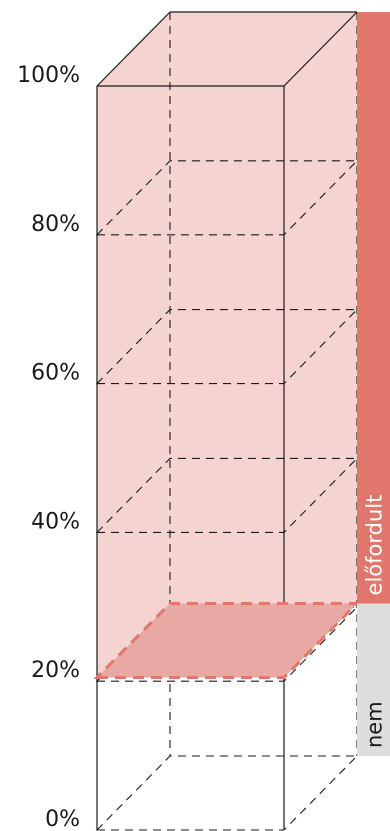 Image resolution: width=390 pixels, height=831 pixels. I want to click on side-bar-label-elofordult: előfordult, so click(375, 545).